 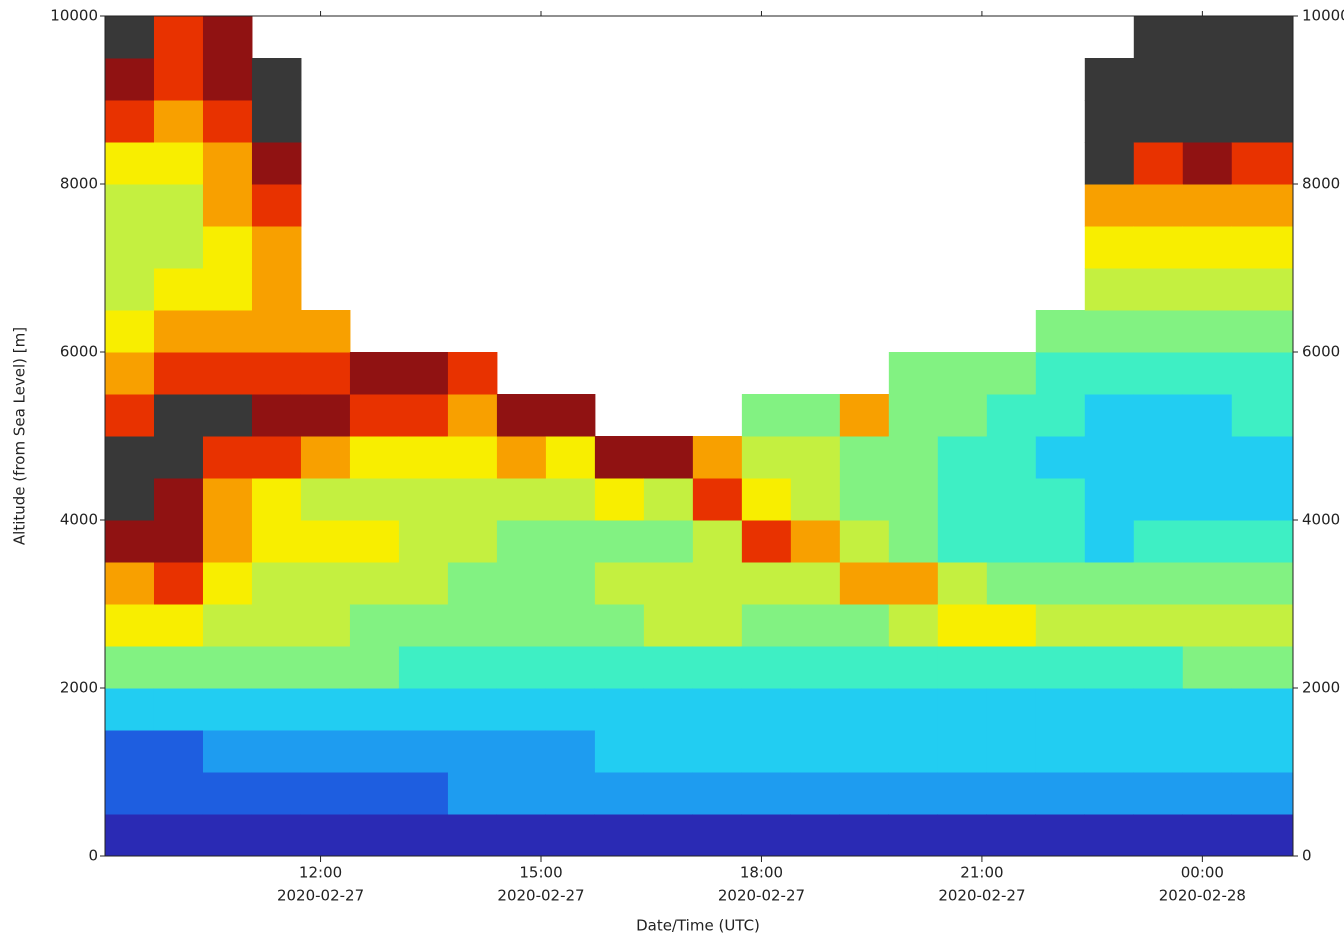 I want to click on y2-tick-label: 6000, so click(x=1321, y=352).